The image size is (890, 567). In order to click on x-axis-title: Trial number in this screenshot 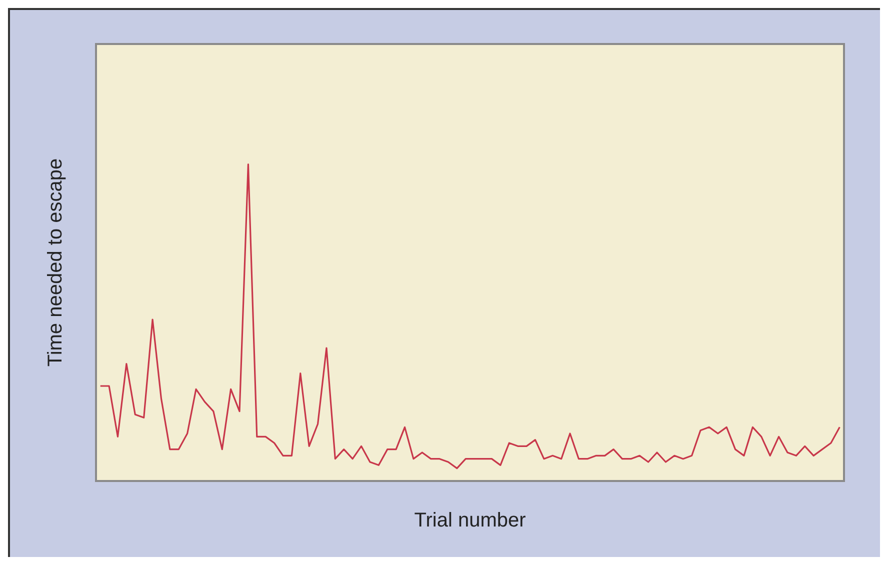, I will do `click(470, 521)`.